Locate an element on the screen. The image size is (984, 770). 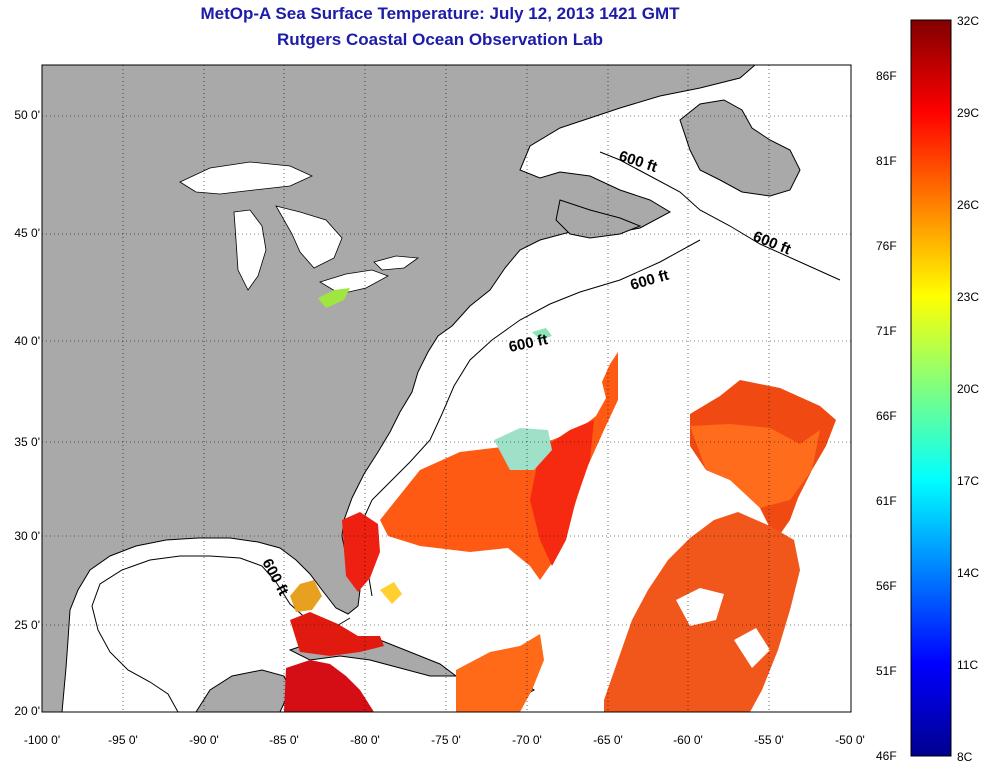
lon-tick-60: -60 0' is located at coordinates (688, 740).